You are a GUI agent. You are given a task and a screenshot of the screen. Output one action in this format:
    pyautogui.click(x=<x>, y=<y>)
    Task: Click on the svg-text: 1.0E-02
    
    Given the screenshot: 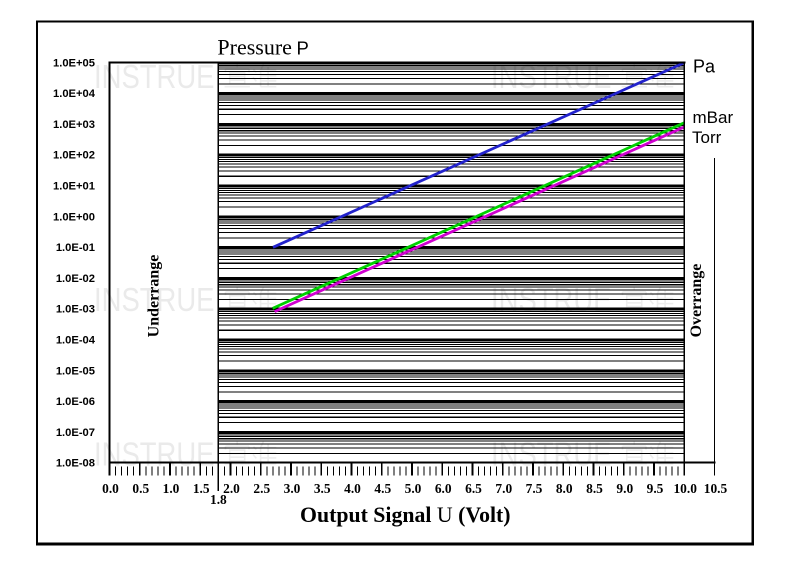 What is the action you would take?
    pyautogui.click(x=75, y=279)
    